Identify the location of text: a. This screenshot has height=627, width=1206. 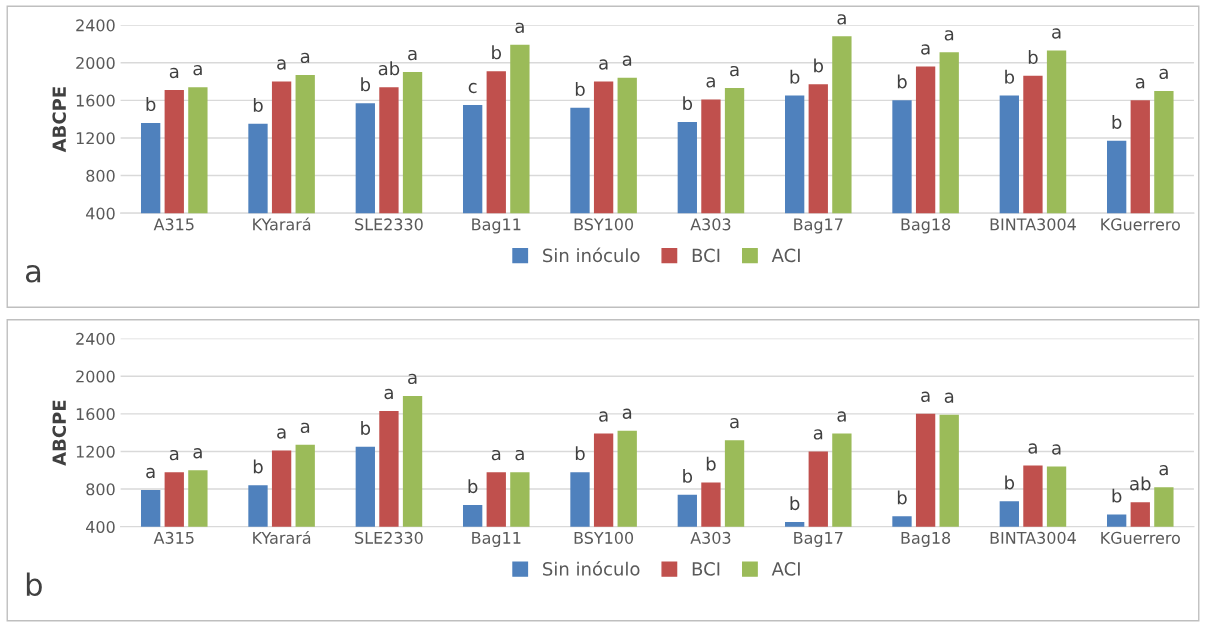
(33, 274).